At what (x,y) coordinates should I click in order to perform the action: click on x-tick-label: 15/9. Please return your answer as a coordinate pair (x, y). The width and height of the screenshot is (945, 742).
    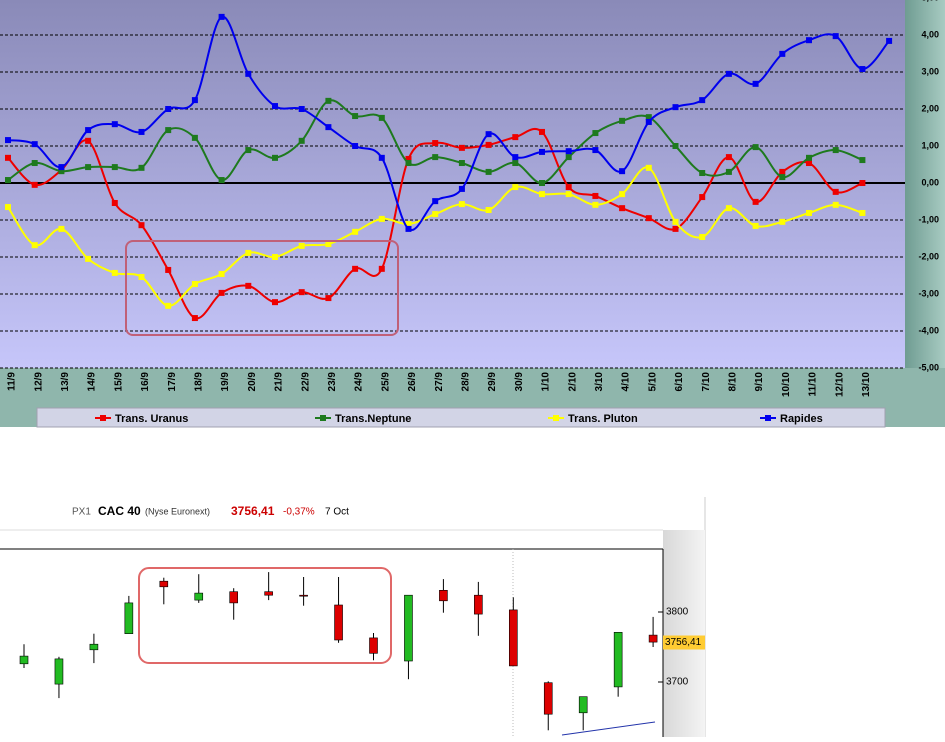
    Looking at the image, I should click on (118, 382).